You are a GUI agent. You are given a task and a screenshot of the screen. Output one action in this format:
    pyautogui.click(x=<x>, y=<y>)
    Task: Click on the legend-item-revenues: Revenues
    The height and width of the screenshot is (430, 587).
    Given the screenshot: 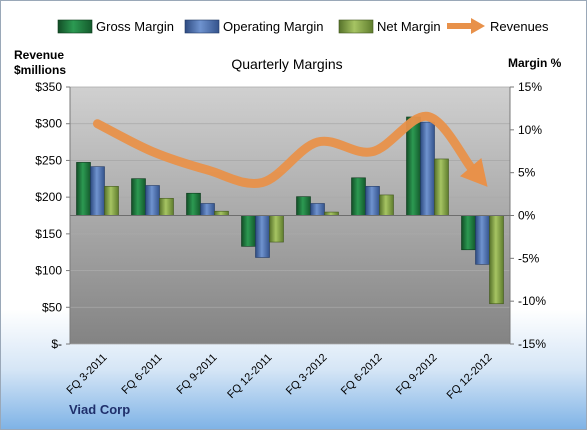 What is the action you would take?
    pyautogui.click(x=498, y=26)
    